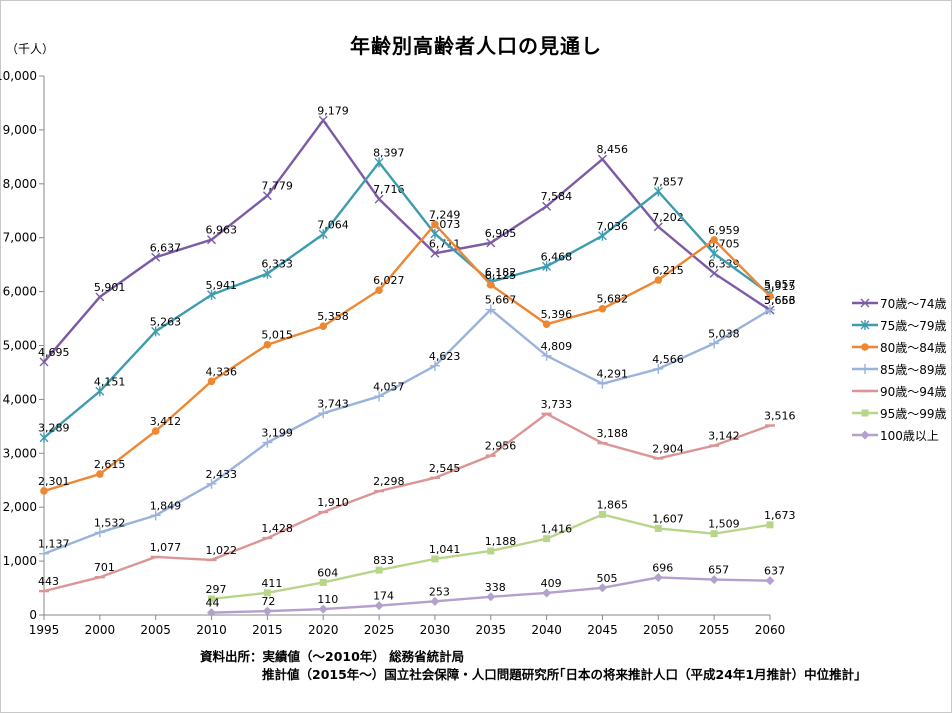 The width and height of the screenshot is (952, 713). What do you see at coordinates (501, 233) in the screenshot?
I see `data-label: 6,905` at bounding box center [501, 233].